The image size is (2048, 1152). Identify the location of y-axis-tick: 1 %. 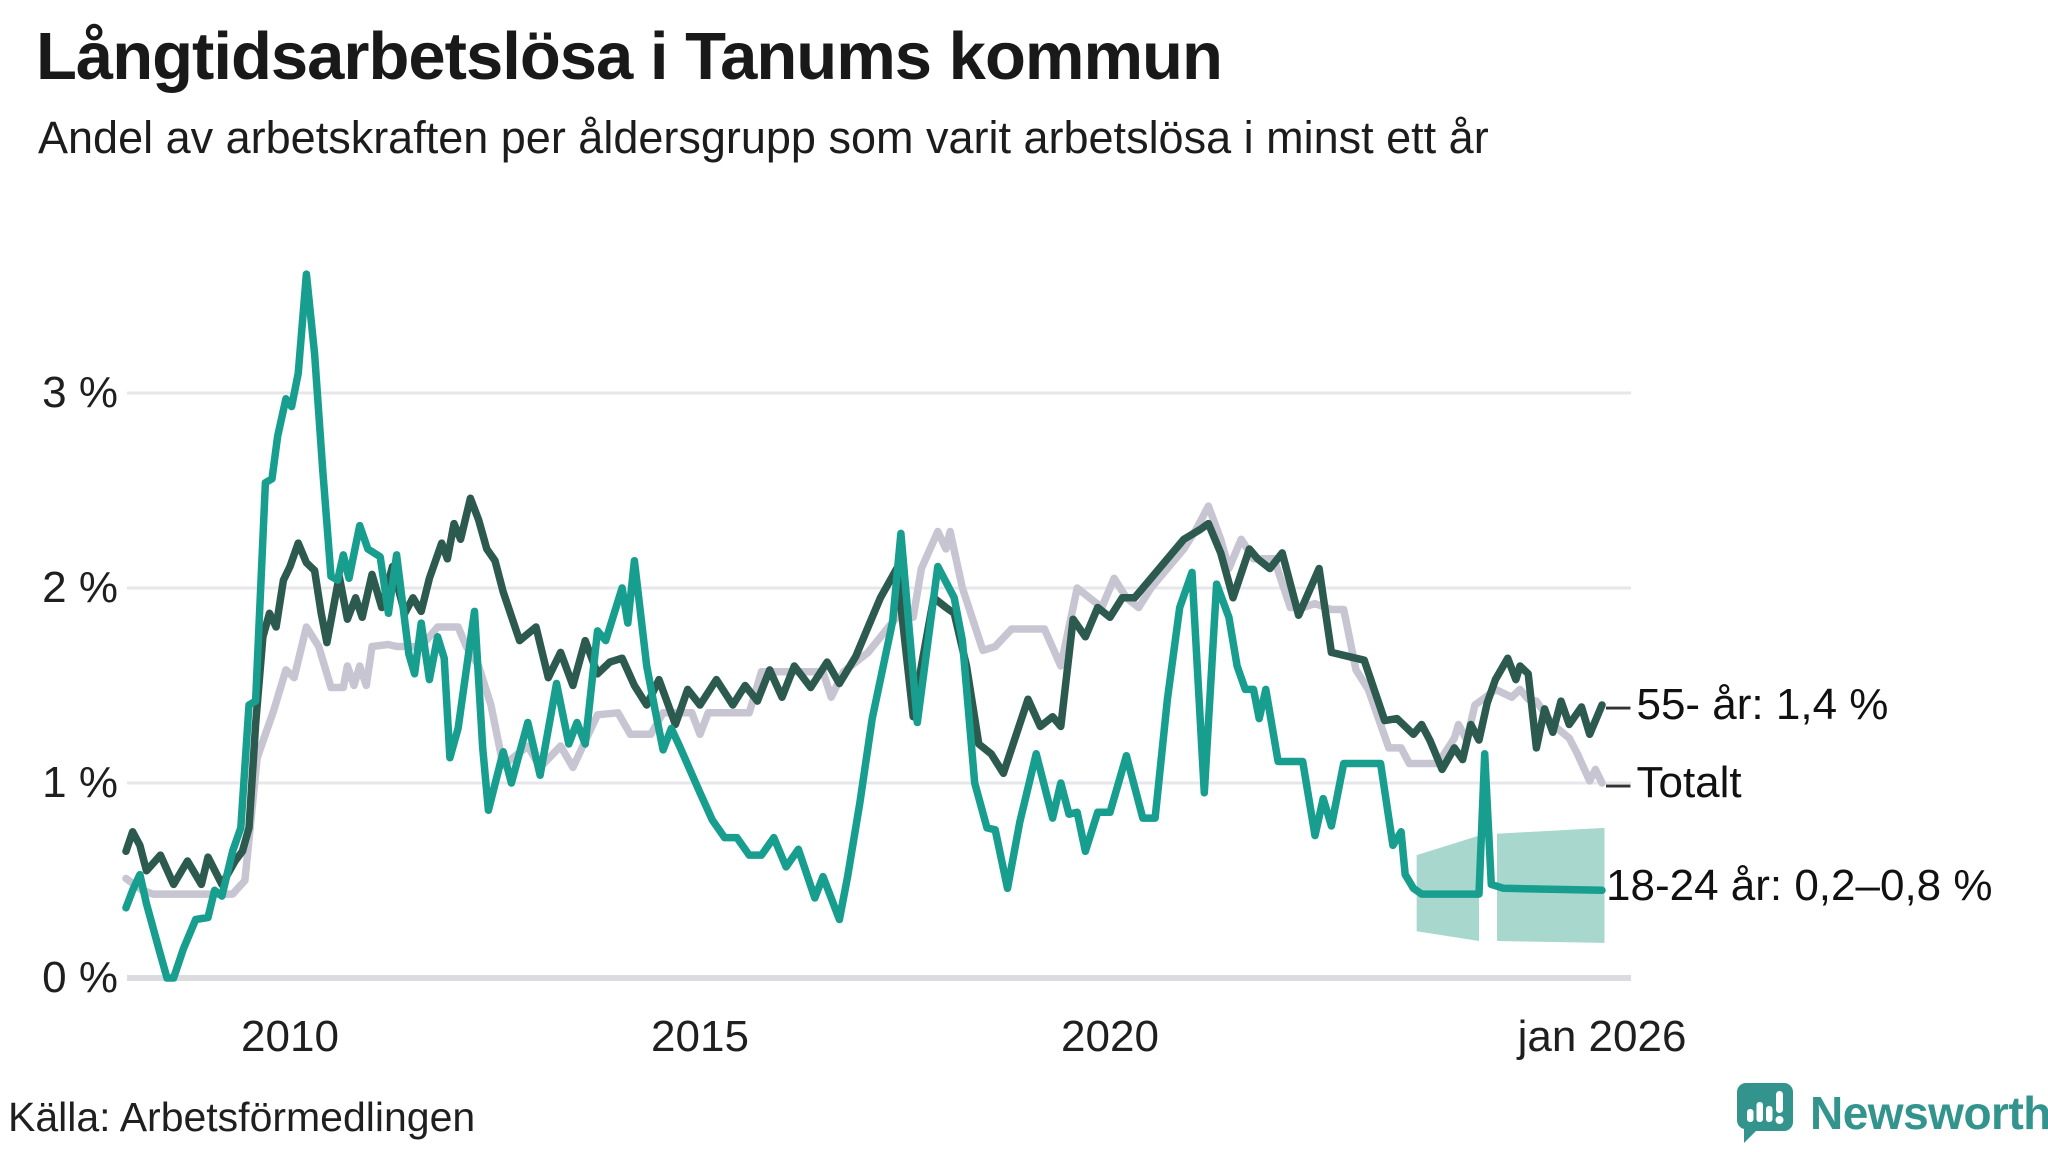
(80, 782).